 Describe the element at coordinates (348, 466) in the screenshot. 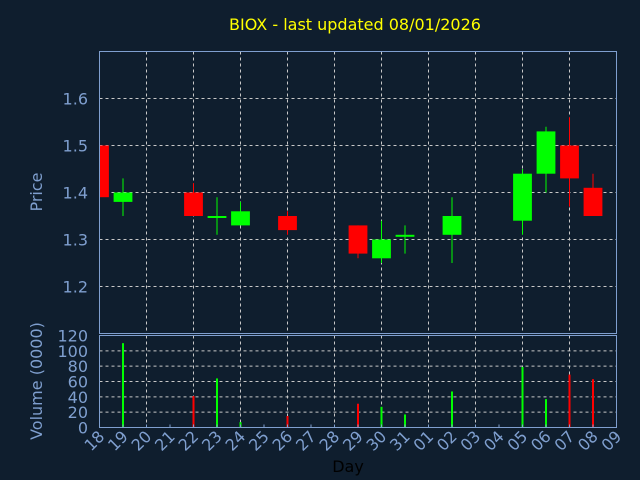

I see `x-axis-label: Day` at that location.